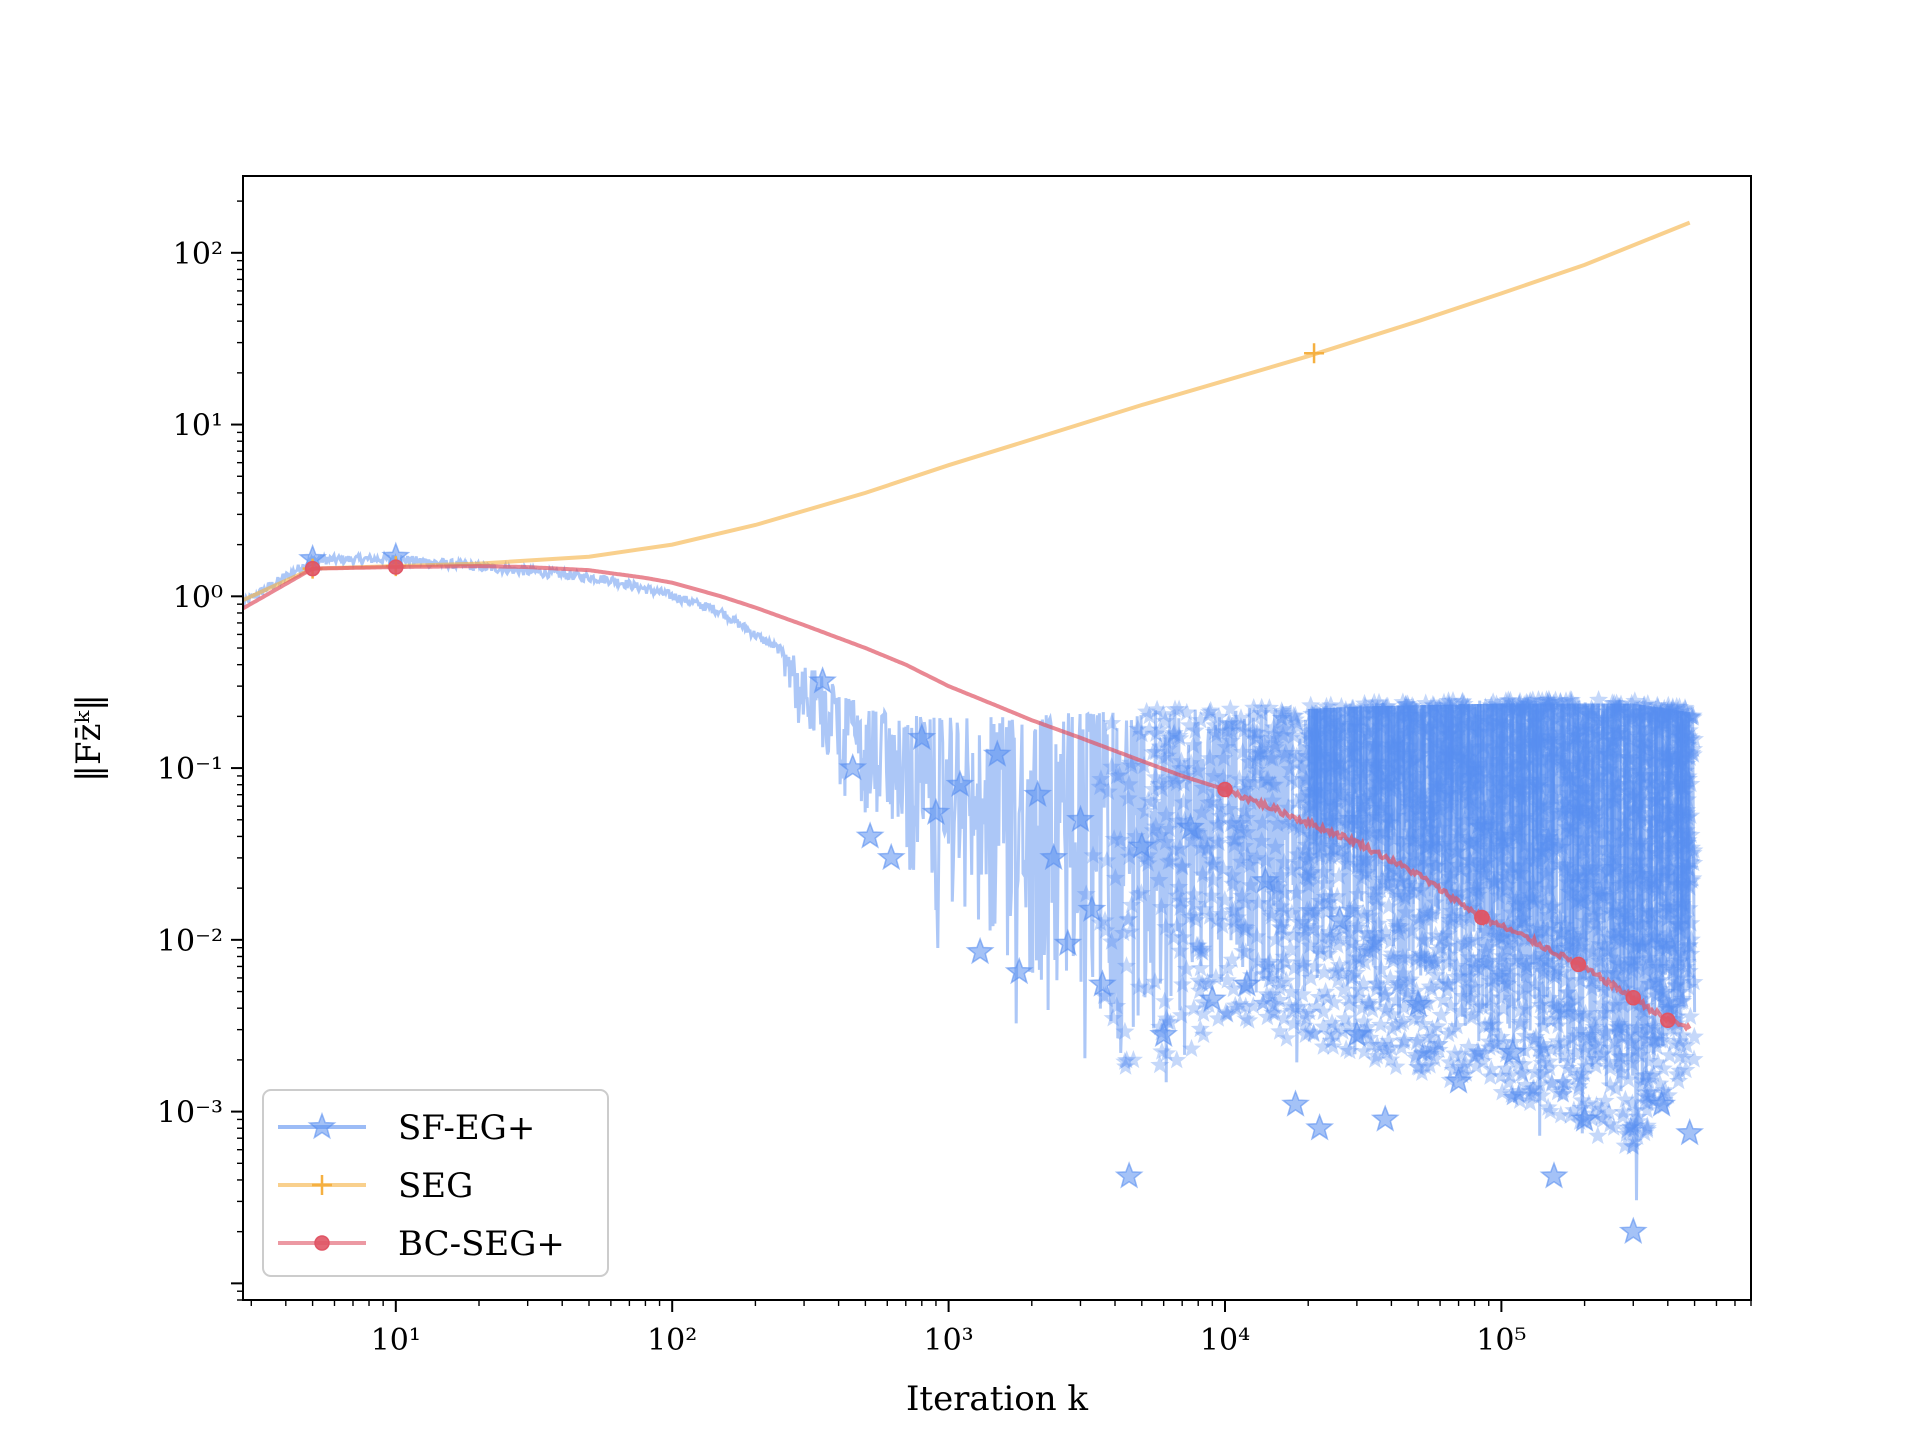  What do you see at coordinates (672, 1340) in the screenshot?
I see `x-tick-label: 10²` at bounding box center [672, 1340].